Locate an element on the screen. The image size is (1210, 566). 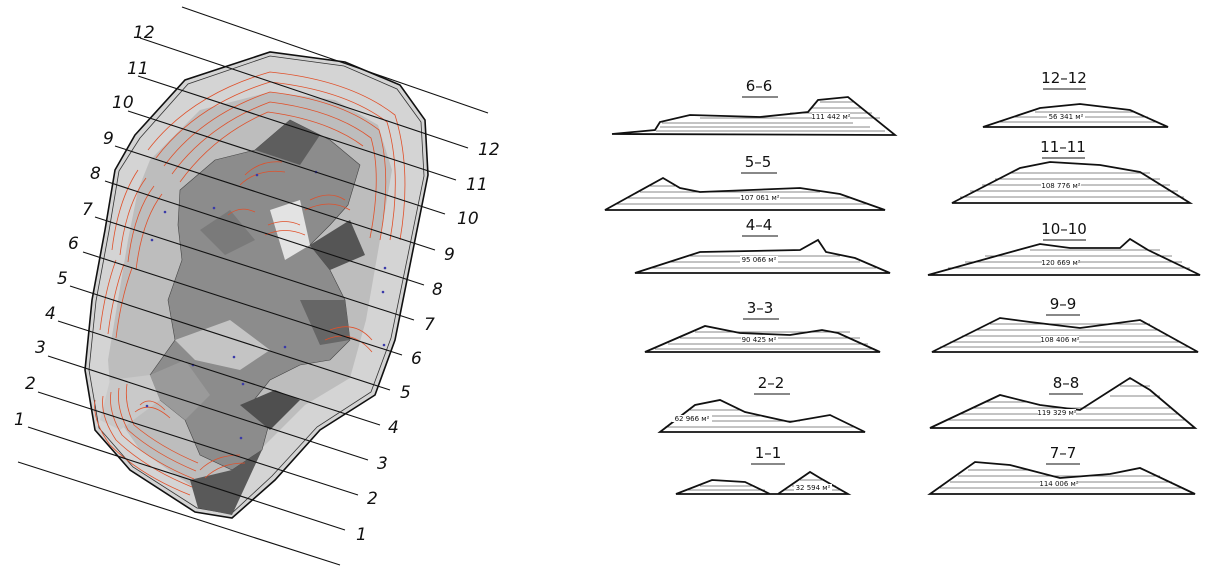
section-area: 120 669 м² is located at coordinates (1060, 263).